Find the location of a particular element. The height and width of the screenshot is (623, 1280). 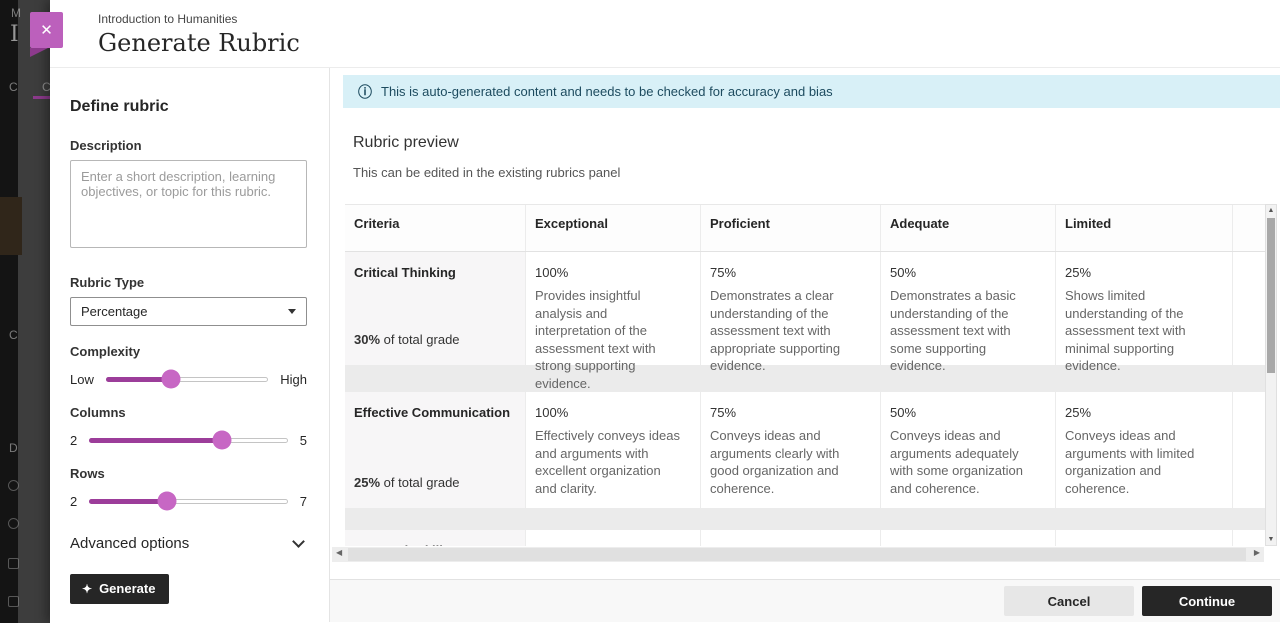

column-header-overflow is located at coordinates (1248, 228).